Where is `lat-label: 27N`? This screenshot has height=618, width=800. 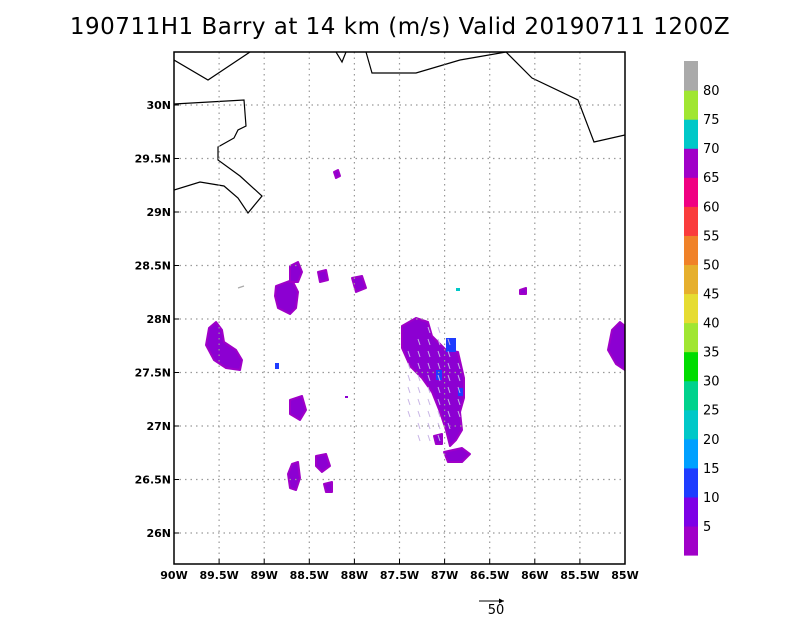 lat-label: 27N is located at coordinates (158, 426).